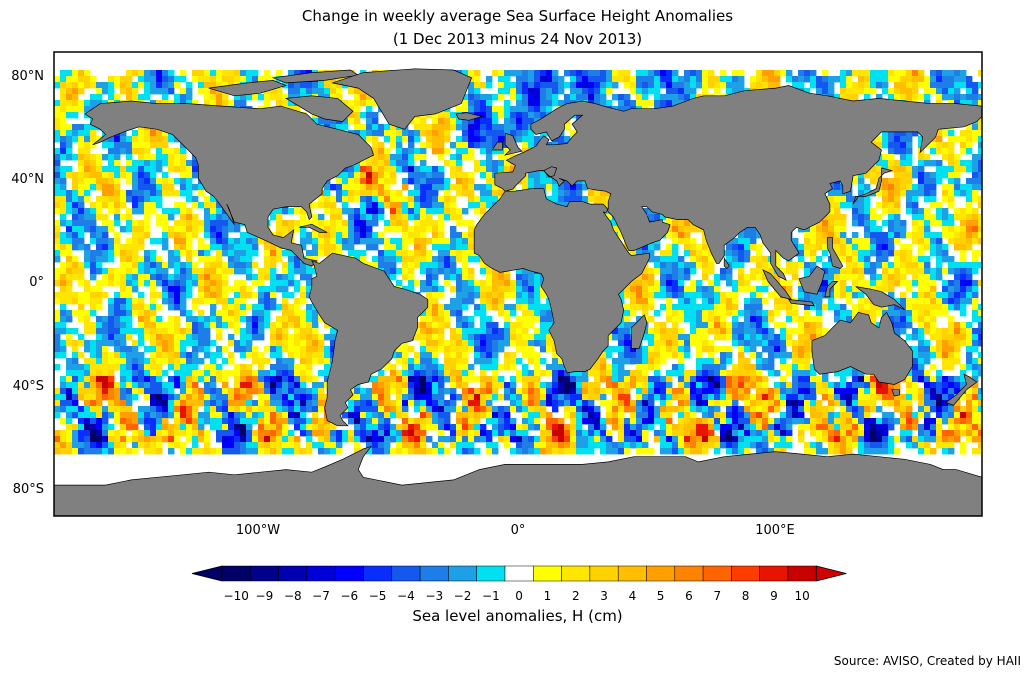  What do you see at coordinates (774, 596) in the screenshot?
I see `colorbar-tick-label: 9` at bounding box center [774, 596].